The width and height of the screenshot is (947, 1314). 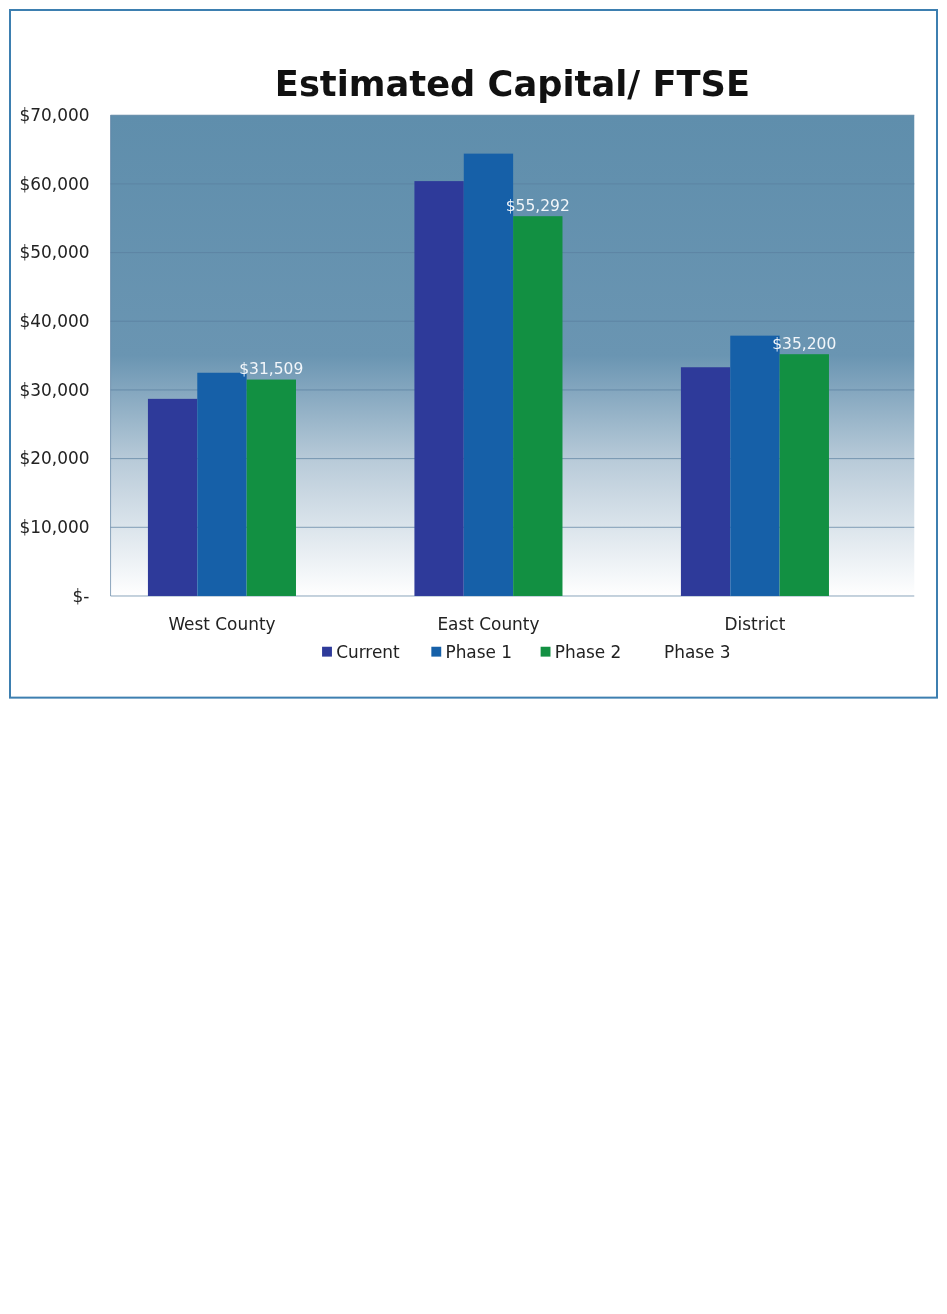 What do you see at coordinates (271, 368) in the screenshot?
I see `data-label: $31,509` at bounding box center [271, 368].